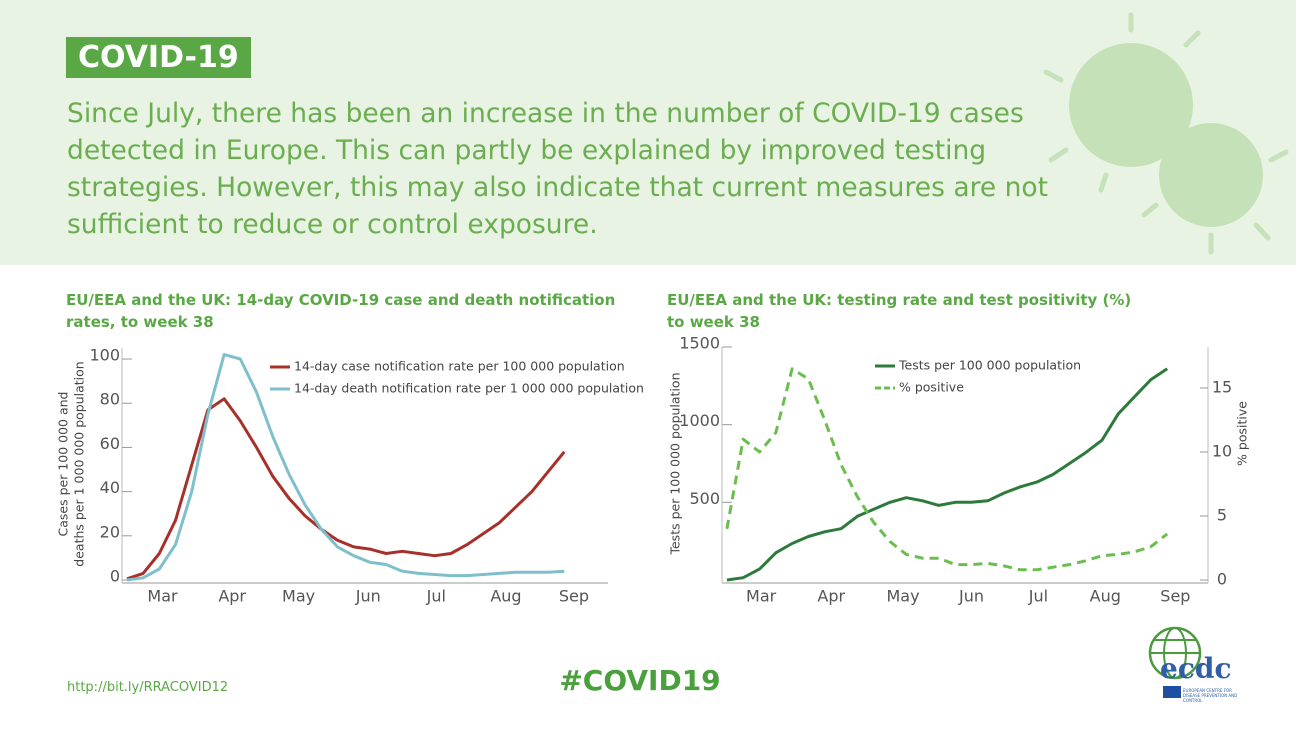 The image size is (1296, 729). I want to click on logo-text: ecdc, so click(1196, 668).